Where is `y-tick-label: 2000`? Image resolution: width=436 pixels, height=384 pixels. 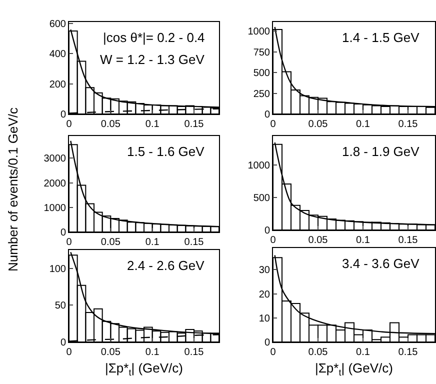
y-tick-label: 2000 is located at coordinates (55, 184).